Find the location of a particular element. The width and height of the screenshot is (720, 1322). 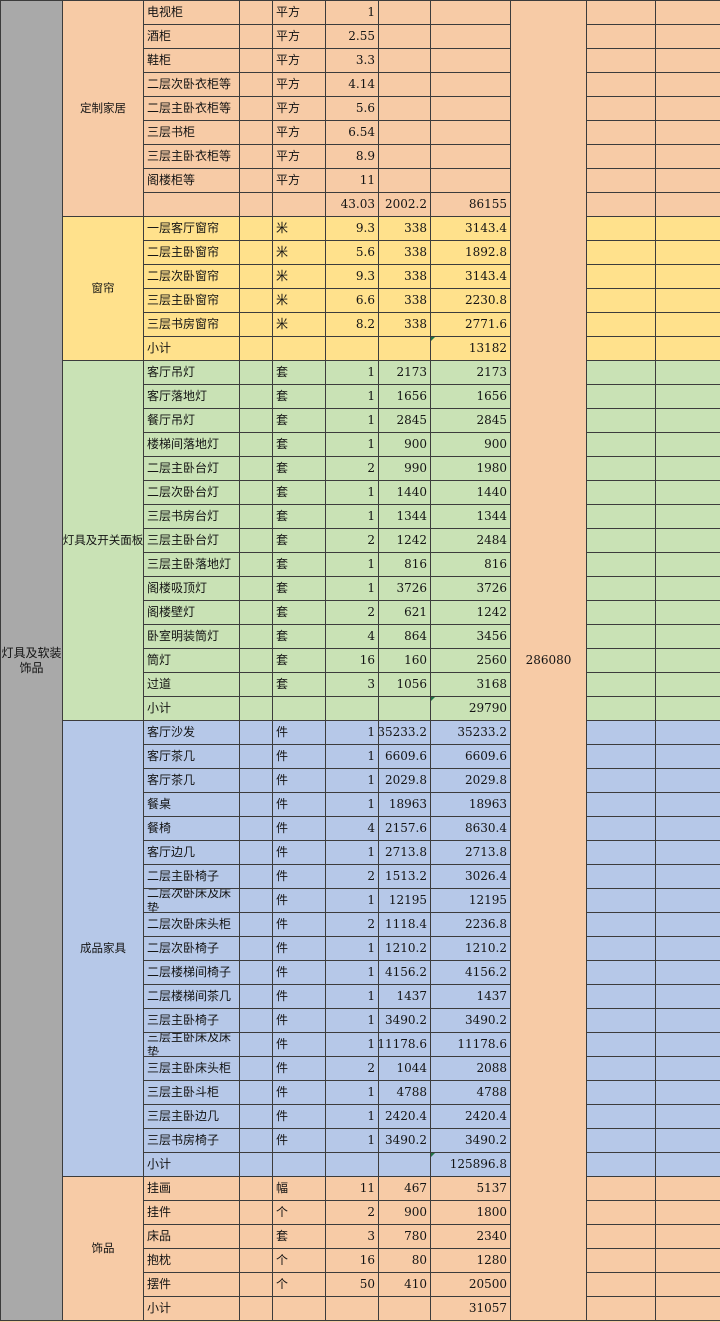

price-cell: 160 is located at coordinates (404, 660).